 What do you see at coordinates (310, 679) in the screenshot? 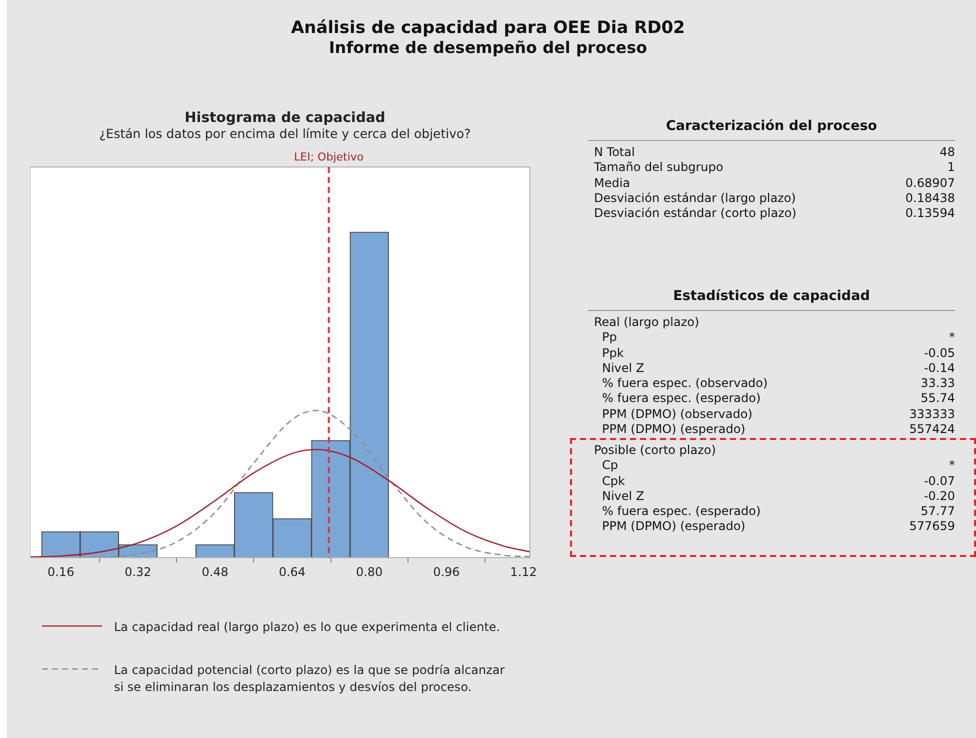
I see `legend-label: La capacidad potencial (corto plazo) es la que se podría alcanzar si se eliminaran los desplazamientos y desvíos del proceso.` at bounding box center [310, 679].